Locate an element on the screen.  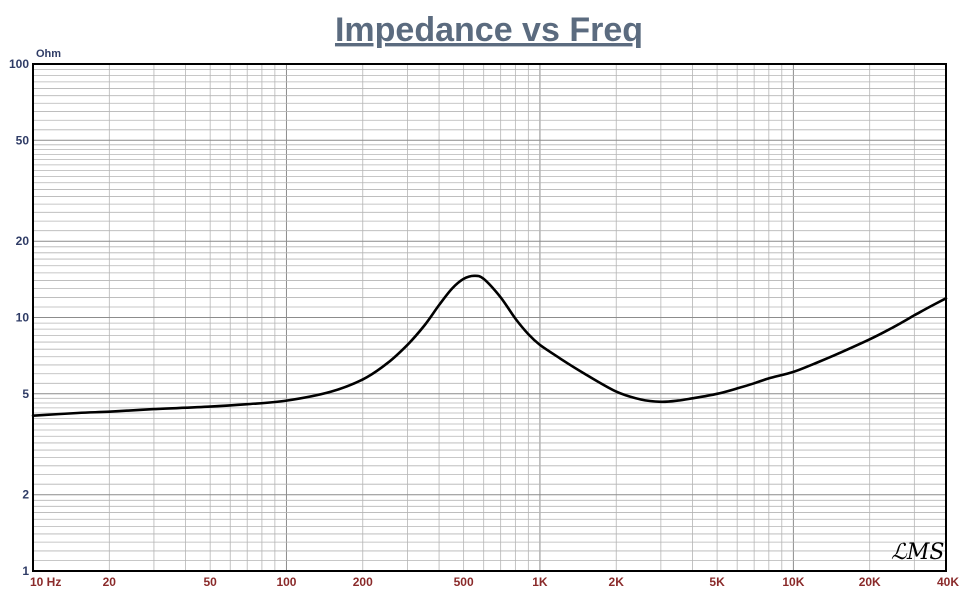
x-tick-label: 20K is located at coordinates (870, 582).